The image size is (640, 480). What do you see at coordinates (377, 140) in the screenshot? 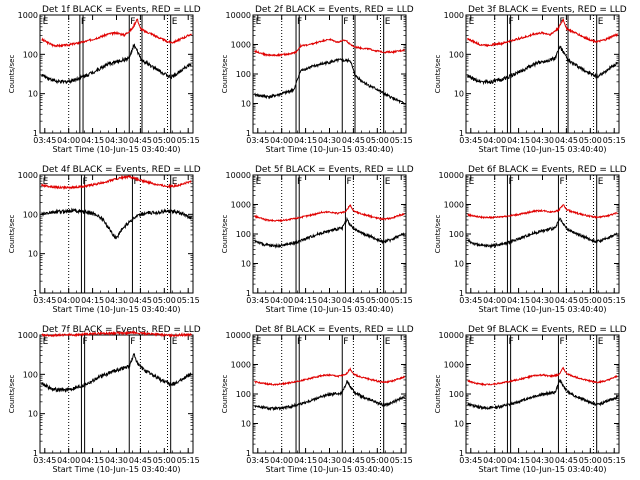
I see `panel-2-xtick-label: 05:00` at bounding box center [377, 140].